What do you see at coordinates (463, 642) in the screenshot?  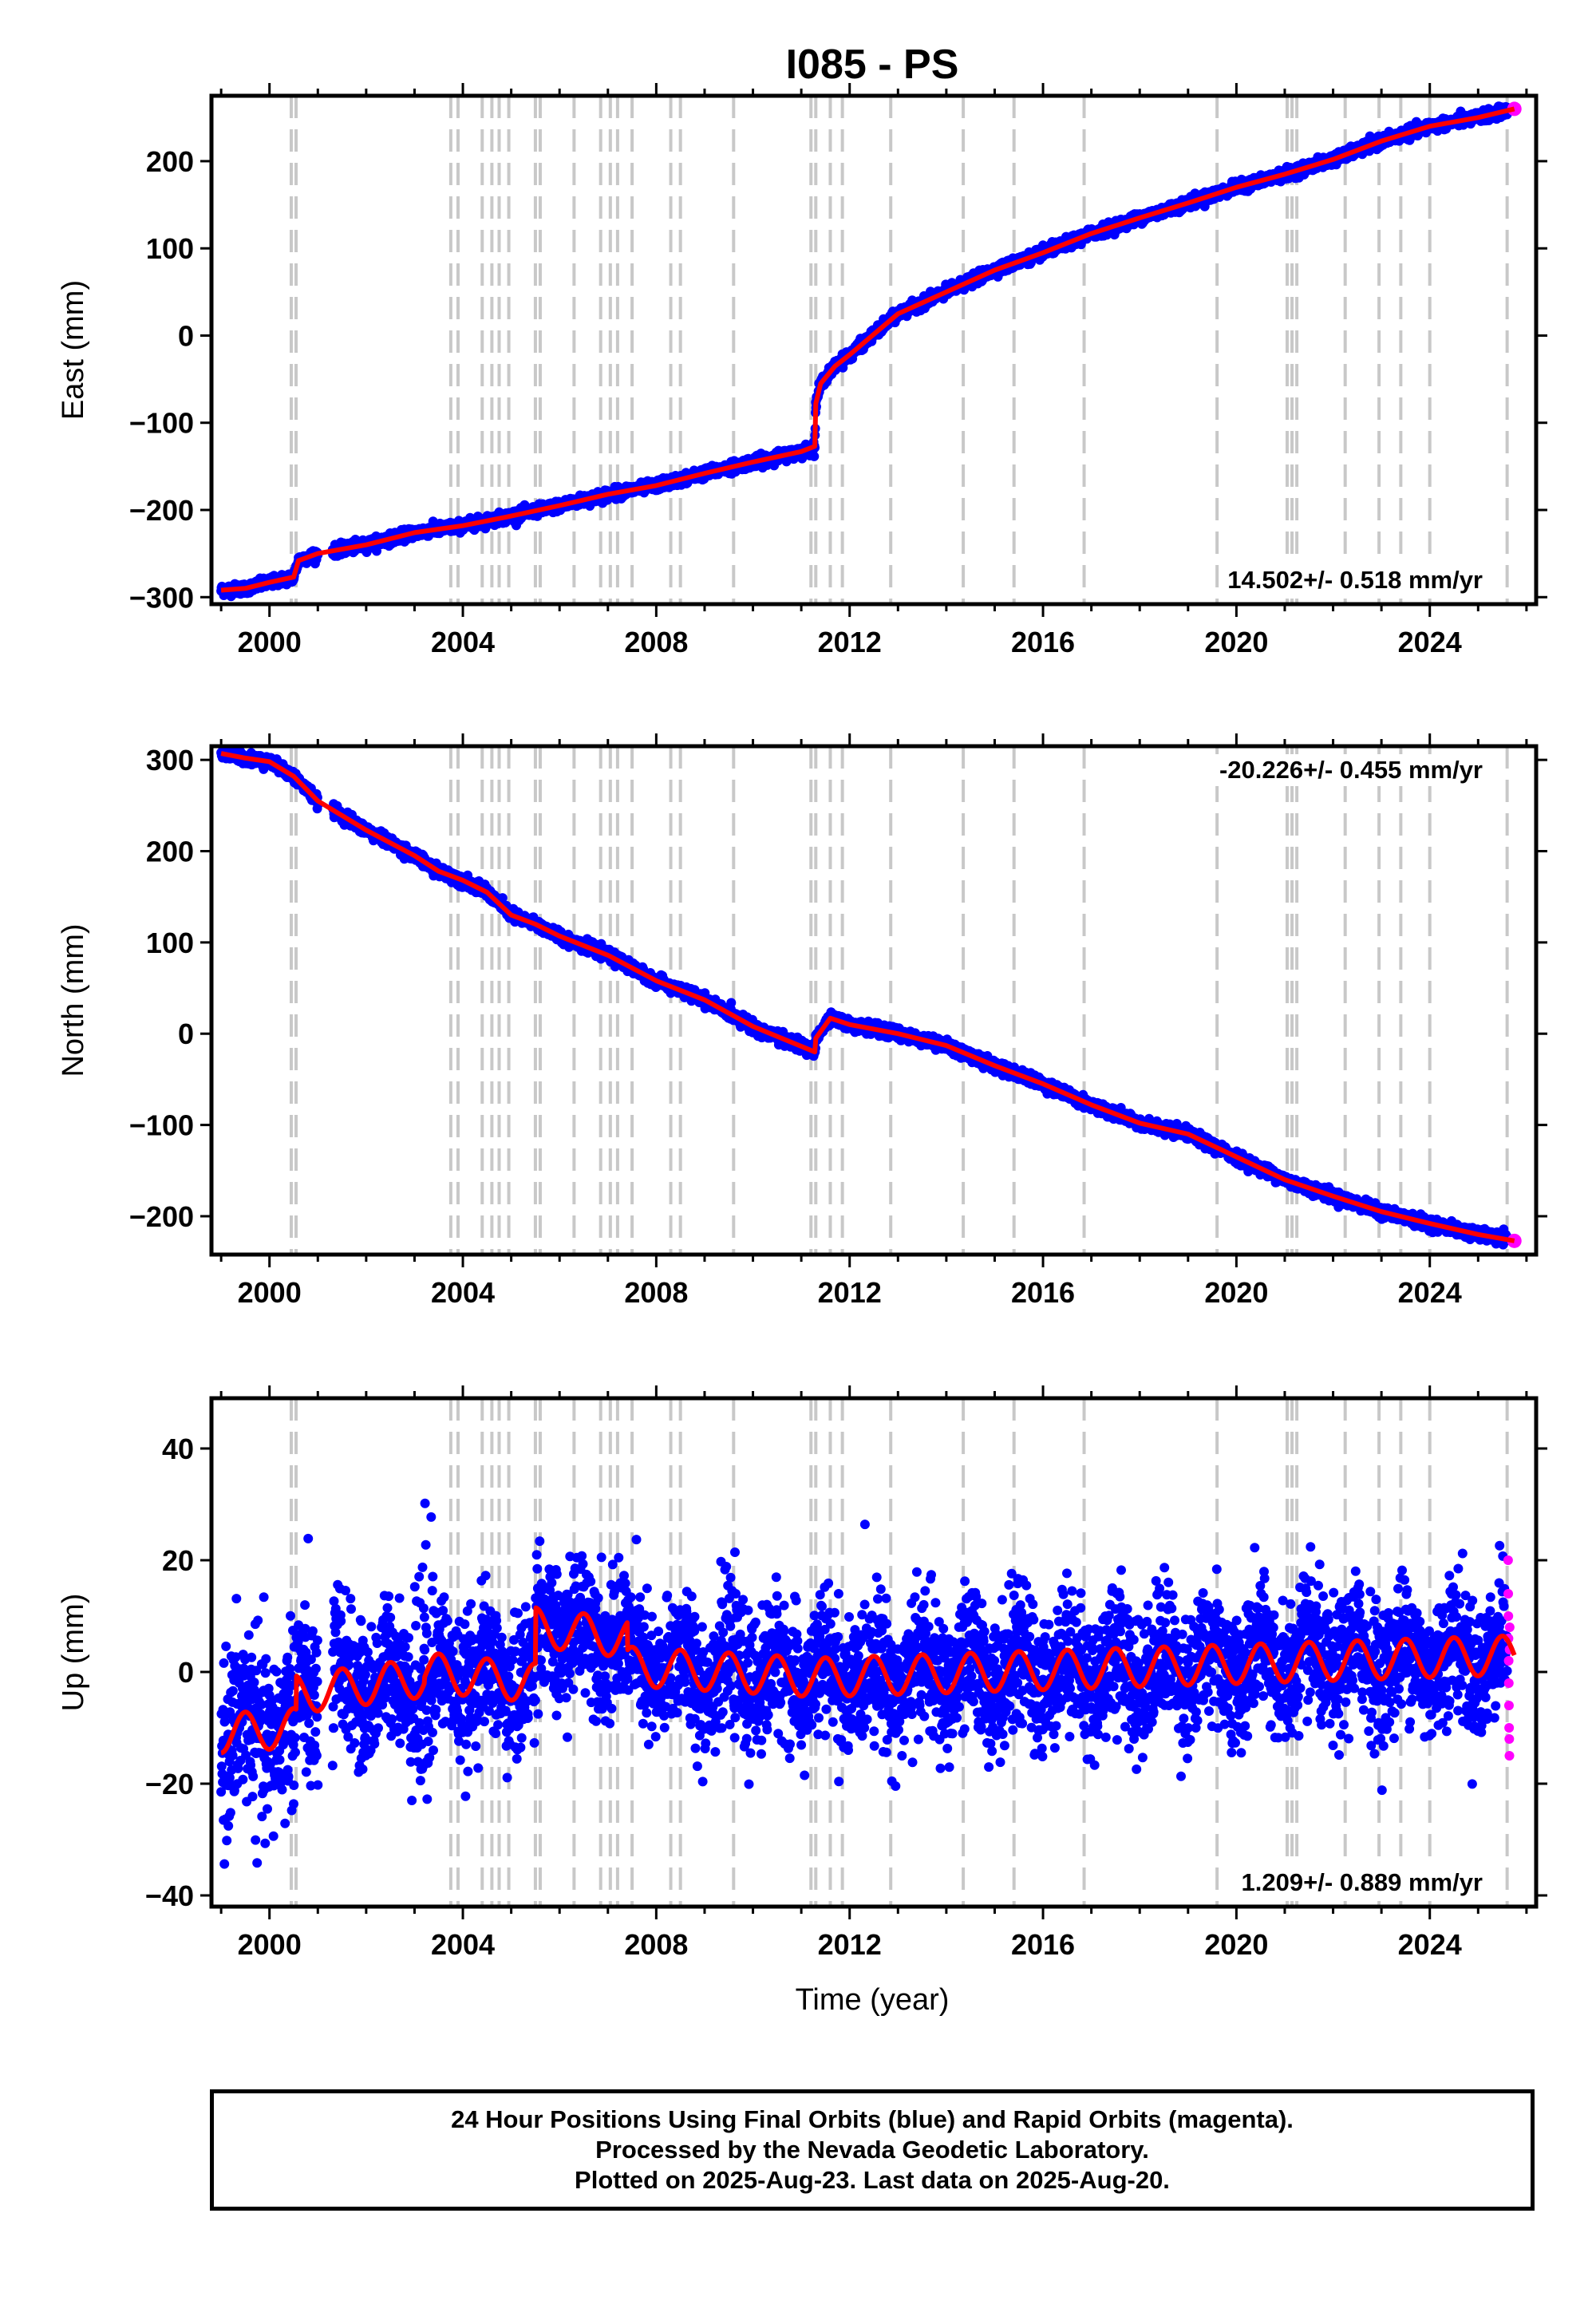 I see `x-tick-label-east: 2004` at bounding box center [463, 642].